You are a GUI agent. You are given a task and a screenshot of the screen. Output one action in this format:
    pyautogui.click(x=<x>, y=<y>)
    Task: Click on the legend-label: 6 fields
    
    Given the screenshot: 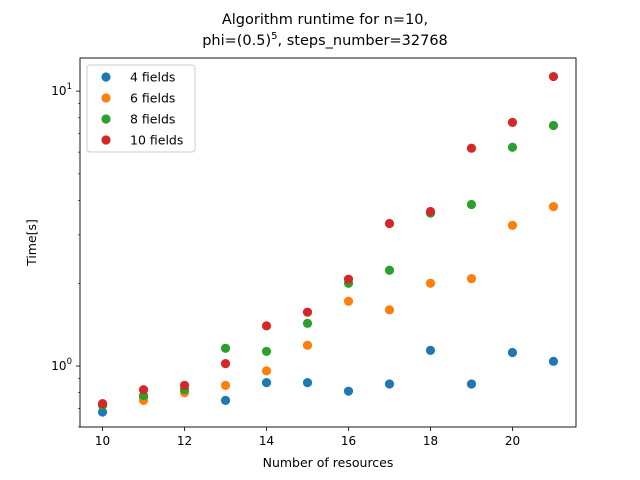 What is the action you would take?
    pyautogui.click(x=152, y=98)
    